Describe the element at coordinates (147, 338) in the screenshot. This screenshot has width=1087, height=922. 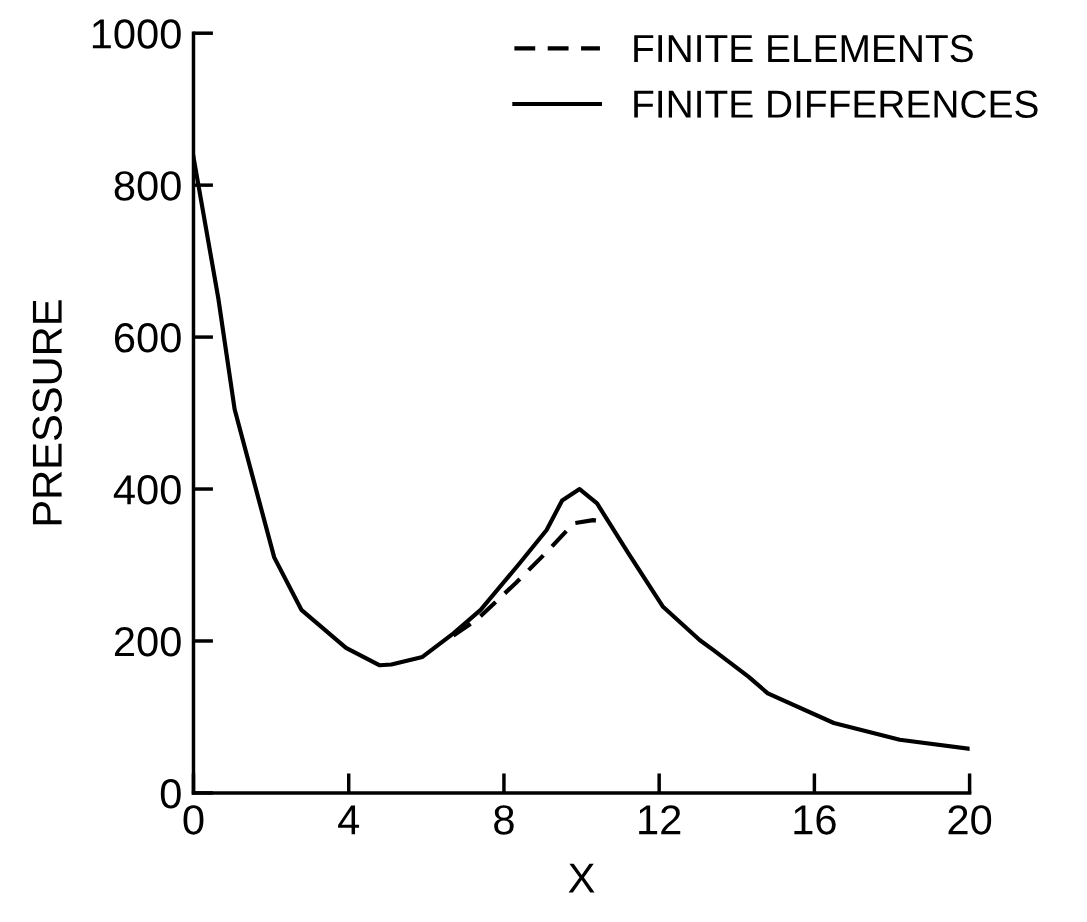
I see `y-tick-label: 600` at that location.